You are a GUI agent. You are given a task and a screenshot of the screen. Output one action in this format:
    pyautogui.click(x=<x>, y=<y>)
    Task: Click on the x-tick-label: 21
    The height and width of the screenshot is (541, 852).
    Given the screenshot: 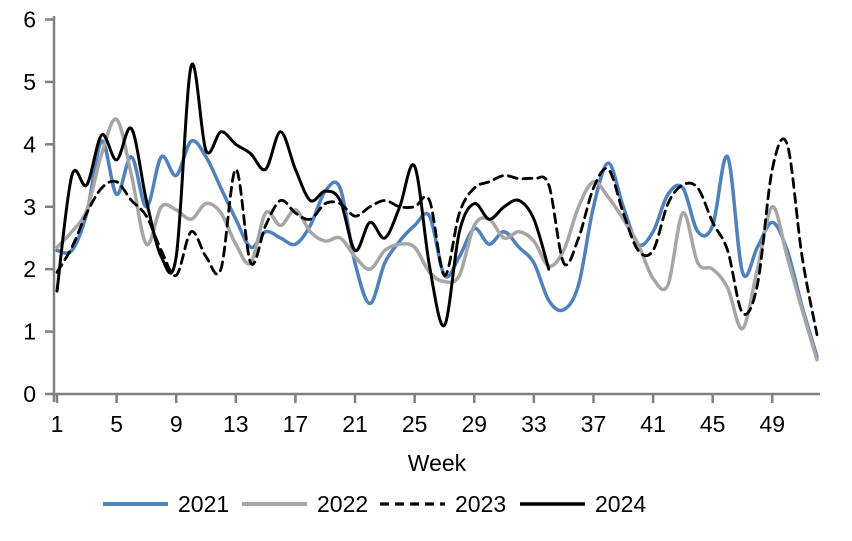 What is the action you would take?
    pyautogui.click(x=355, y=424)
    